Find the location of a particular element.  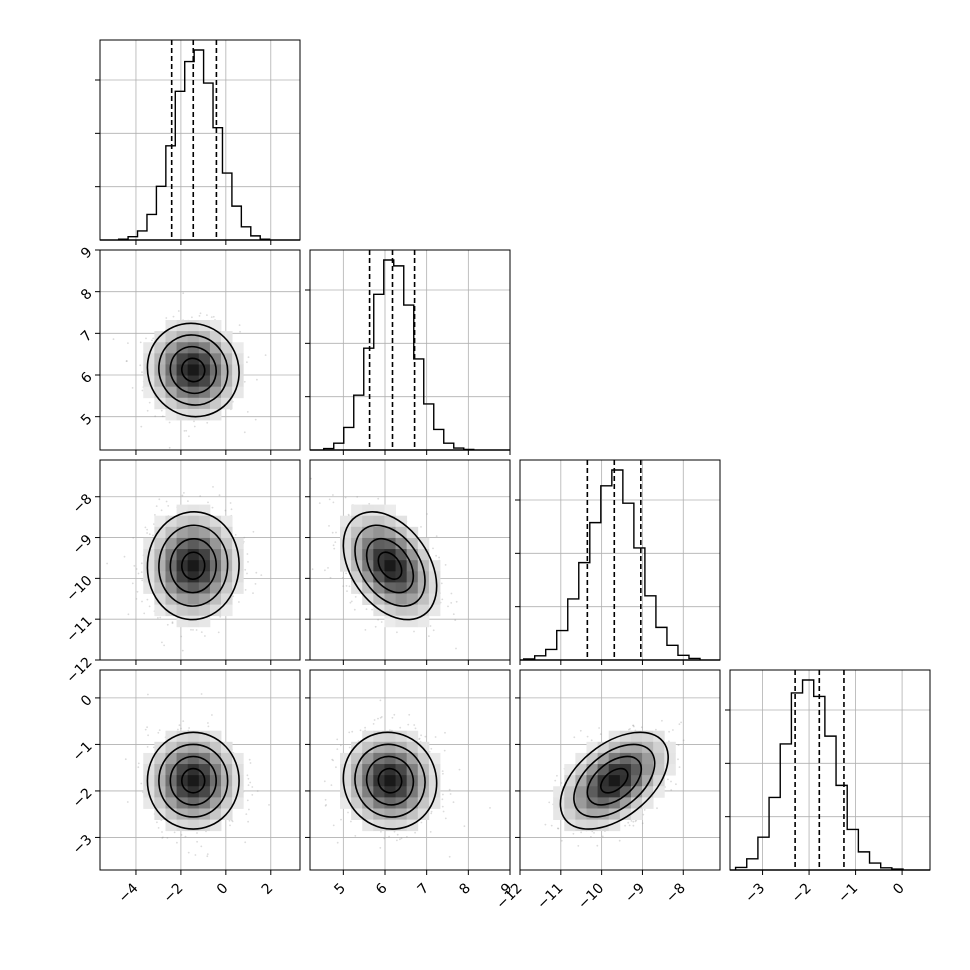

xaxis-2-ticklabel-4: −8 is located at coordinates (676, 893).